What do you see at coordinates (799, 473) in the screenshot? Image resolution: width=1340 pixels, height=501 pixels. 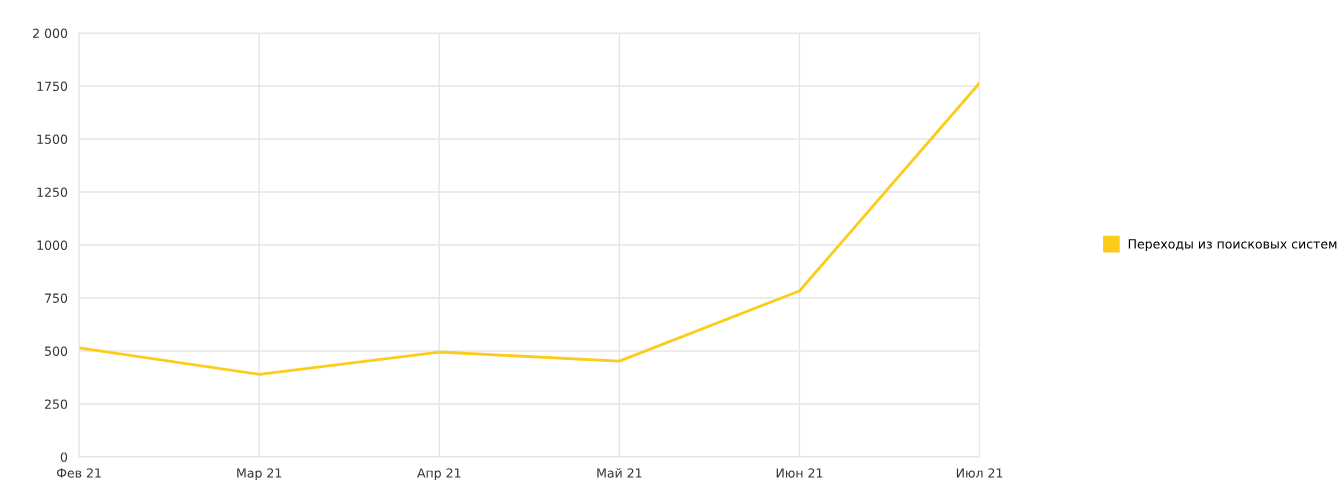 I see `x-tick-label: Июн 21` at bounding box center [799, 473].